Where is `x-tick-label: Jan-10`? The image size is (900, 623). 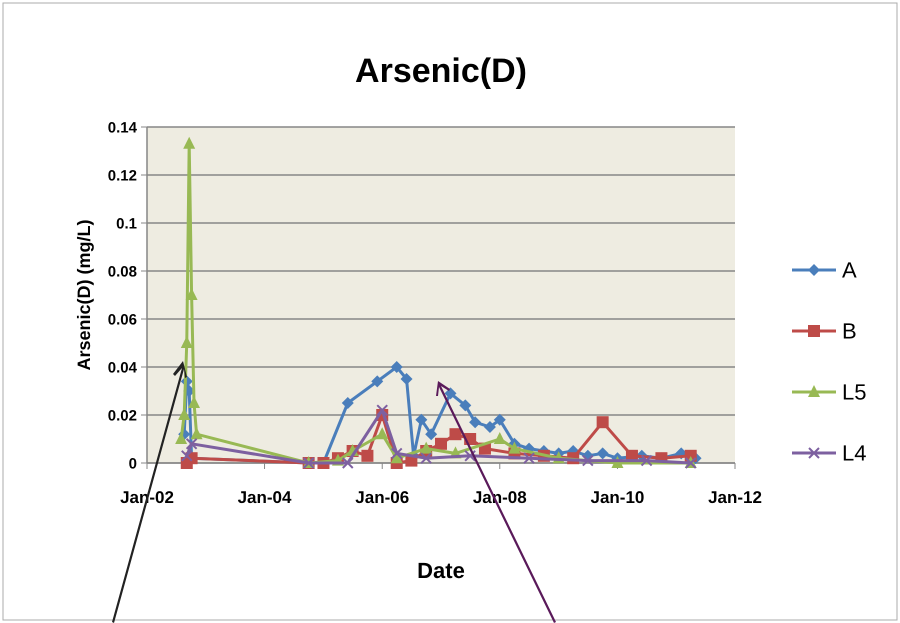 x-tick-label: Jan-10 is located at coordinates (617, 497).